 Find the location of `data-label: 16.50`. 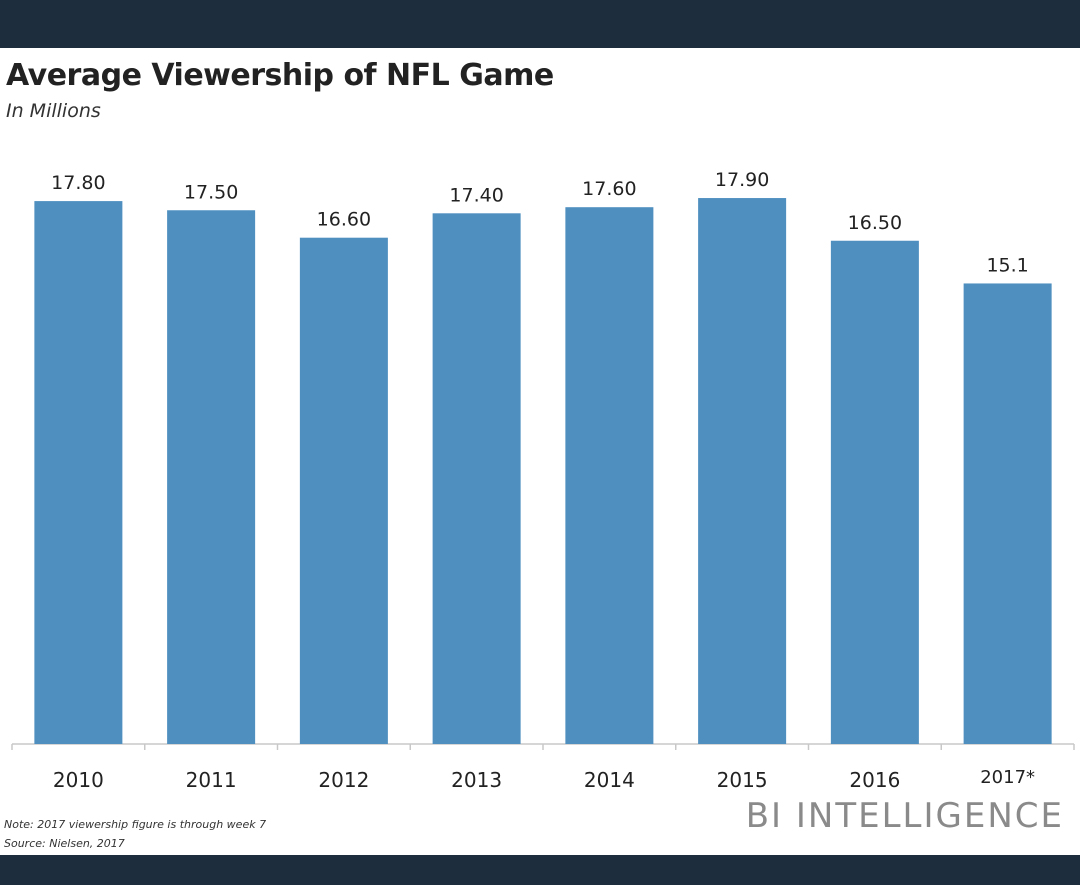

data-label: 16.50 is located at coordinates (875, 223).